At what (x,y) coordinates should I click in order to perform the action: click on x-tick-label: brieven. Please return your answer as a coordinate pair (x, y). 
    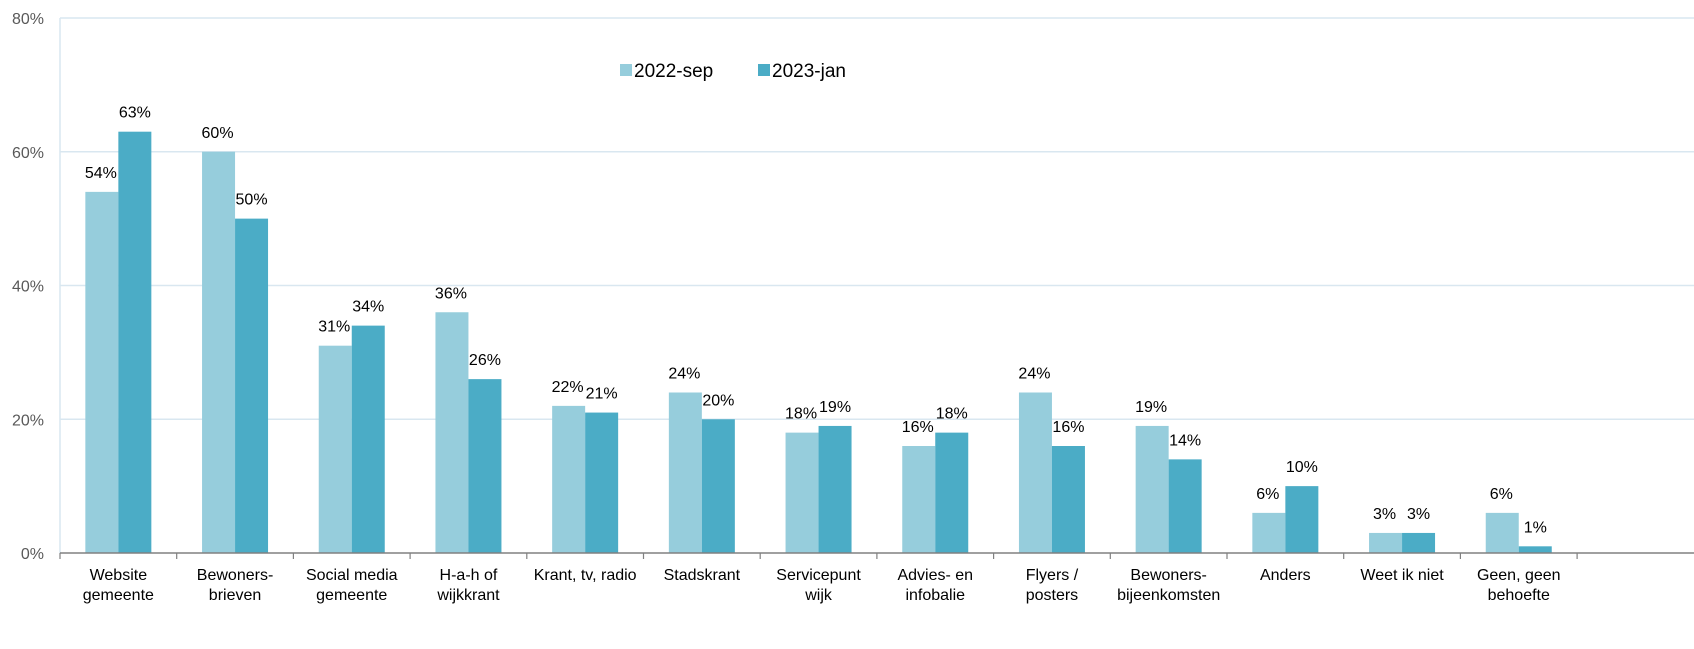
    Looking at the image, I should click on (235, 595).